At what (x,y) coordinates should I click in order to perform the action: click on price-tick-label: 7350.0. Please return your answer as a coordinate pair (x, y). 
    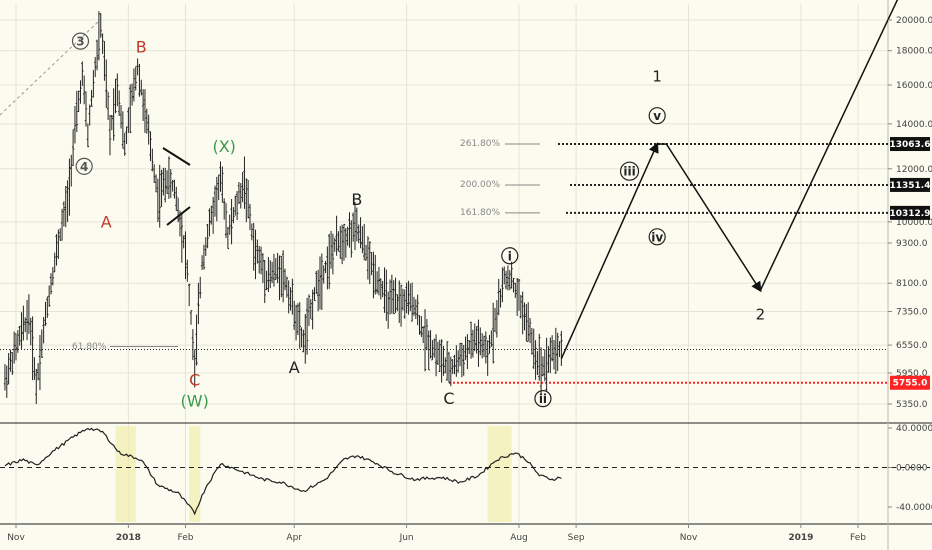
    Looking at the image, I should click on (912, 313).